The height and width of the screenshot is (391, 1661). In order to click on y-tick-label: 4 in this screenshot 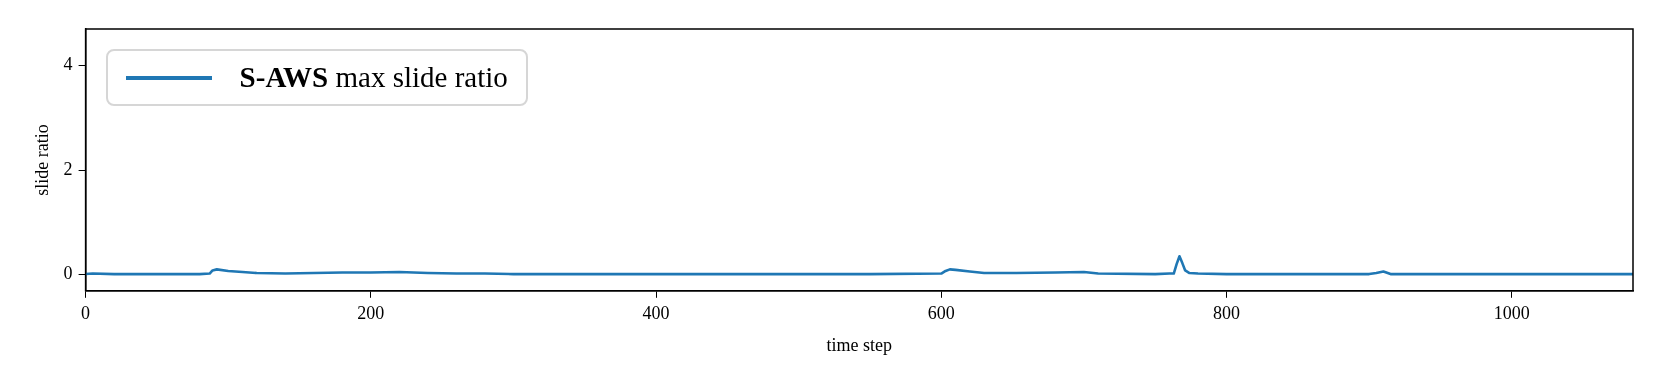, I will do `click(68, 64)`.